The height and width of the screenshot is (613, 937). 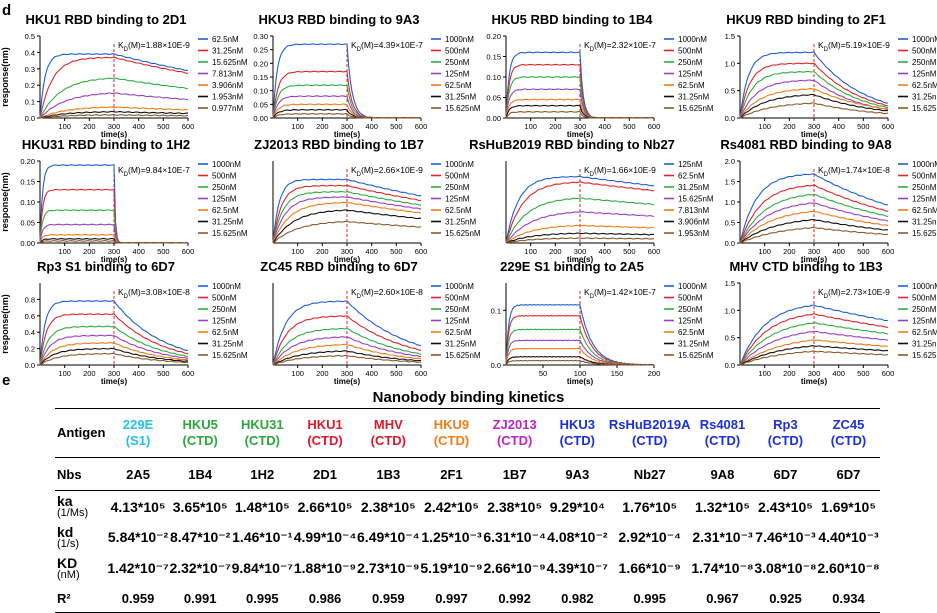 I want to click on KD-cell: 5.19*10⁻⁹, so click(x=451, y=568).